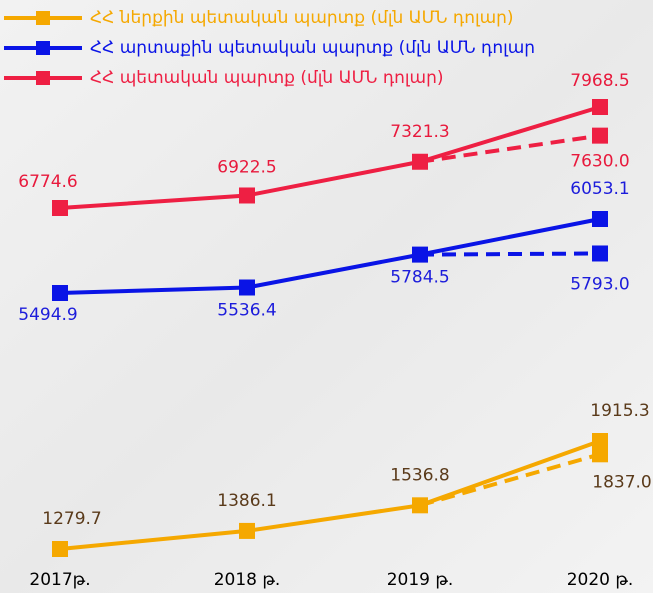 Image resolution: width=653 pixels, height=593 pixels. What do you see at coordinates (419, 278) in the screenshot?
I see `data-label: 5784.5` at bounding box center [419, 278].